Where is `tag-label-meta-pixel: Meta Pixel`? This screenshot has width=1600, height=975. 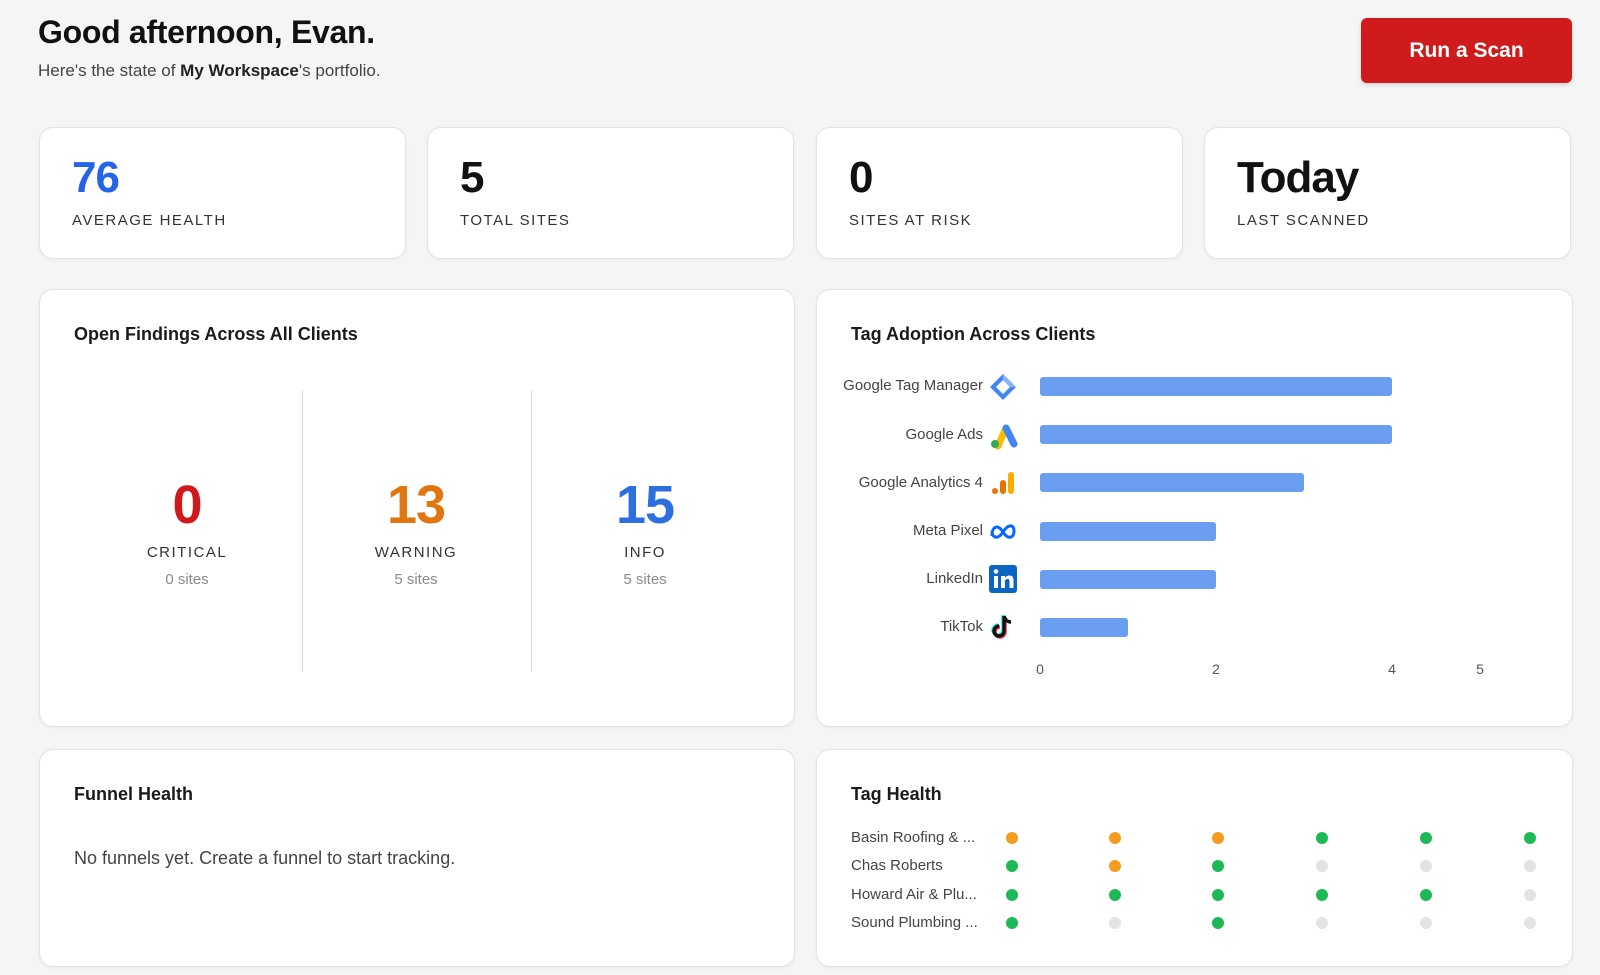 tag-label-meta-pixel: Meta Pixel is located at coordinates (947, 530).